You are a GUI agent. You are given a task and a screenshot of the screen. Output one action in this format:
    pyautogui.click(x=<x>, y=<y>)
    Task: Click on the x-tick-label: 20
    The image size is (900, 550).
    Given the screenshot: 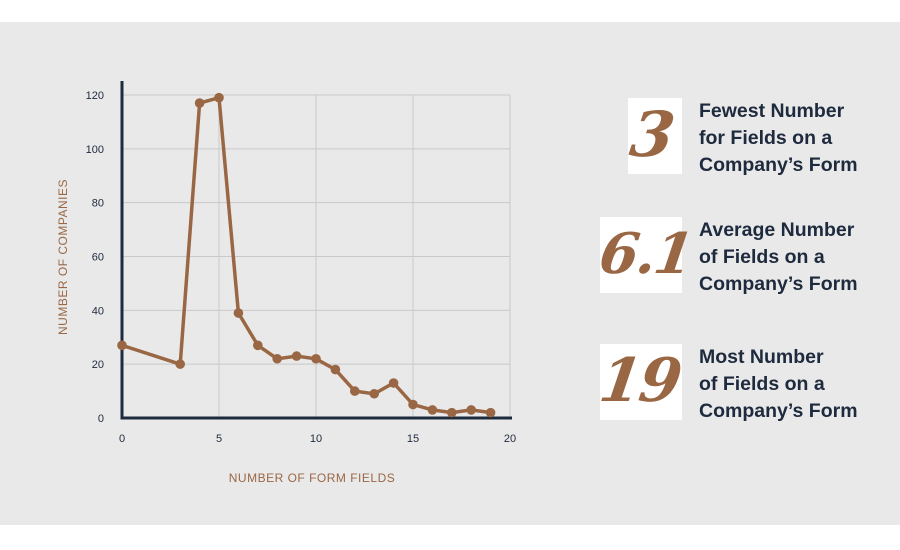 What is the action you would take?
    pyautogui.click(x=510, y=439)
    